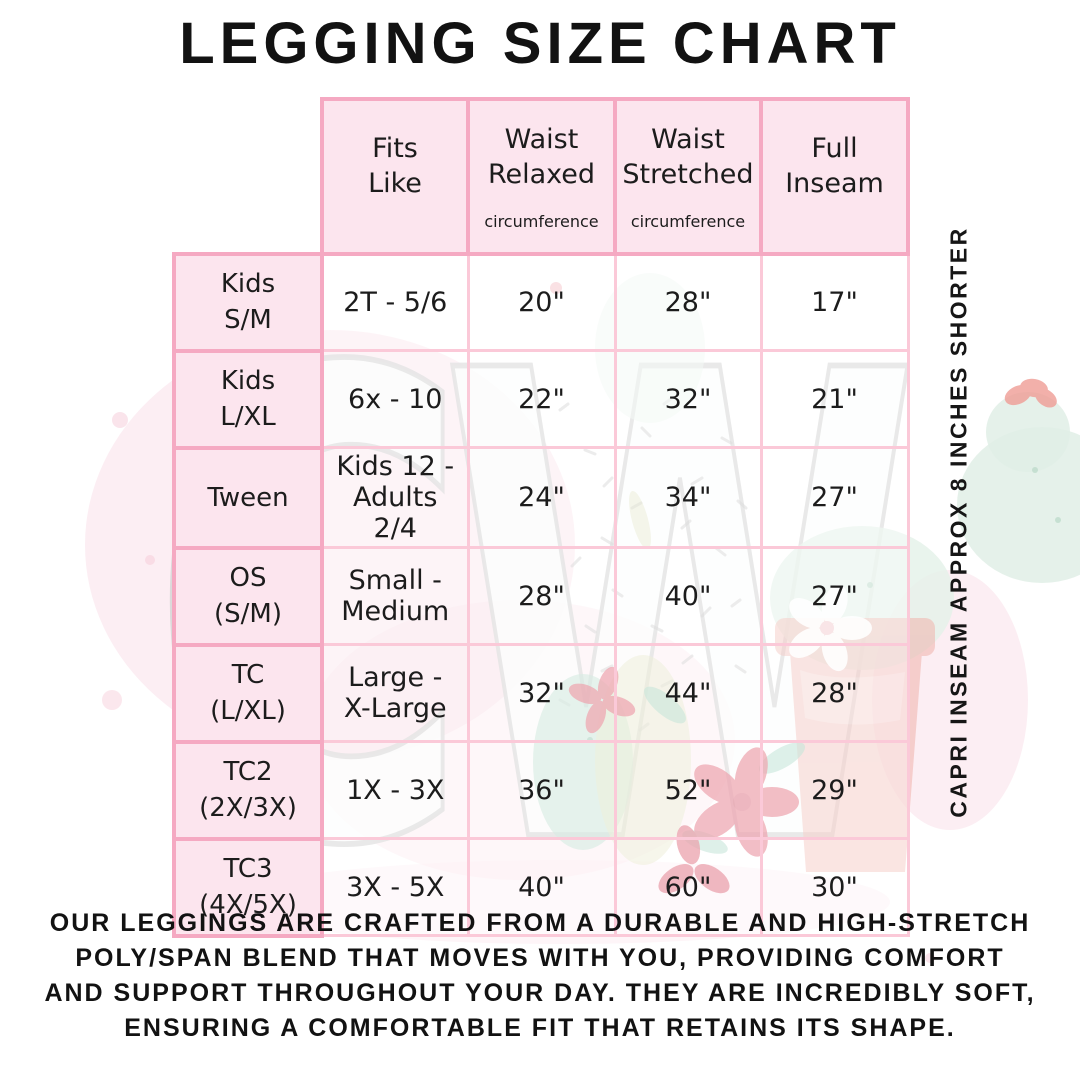 The image size is (1080, 1080). Describe the element at coordinates (540, 43) in the screenshot. I see `page-title: LEGGING SIZE CHART` at that location.